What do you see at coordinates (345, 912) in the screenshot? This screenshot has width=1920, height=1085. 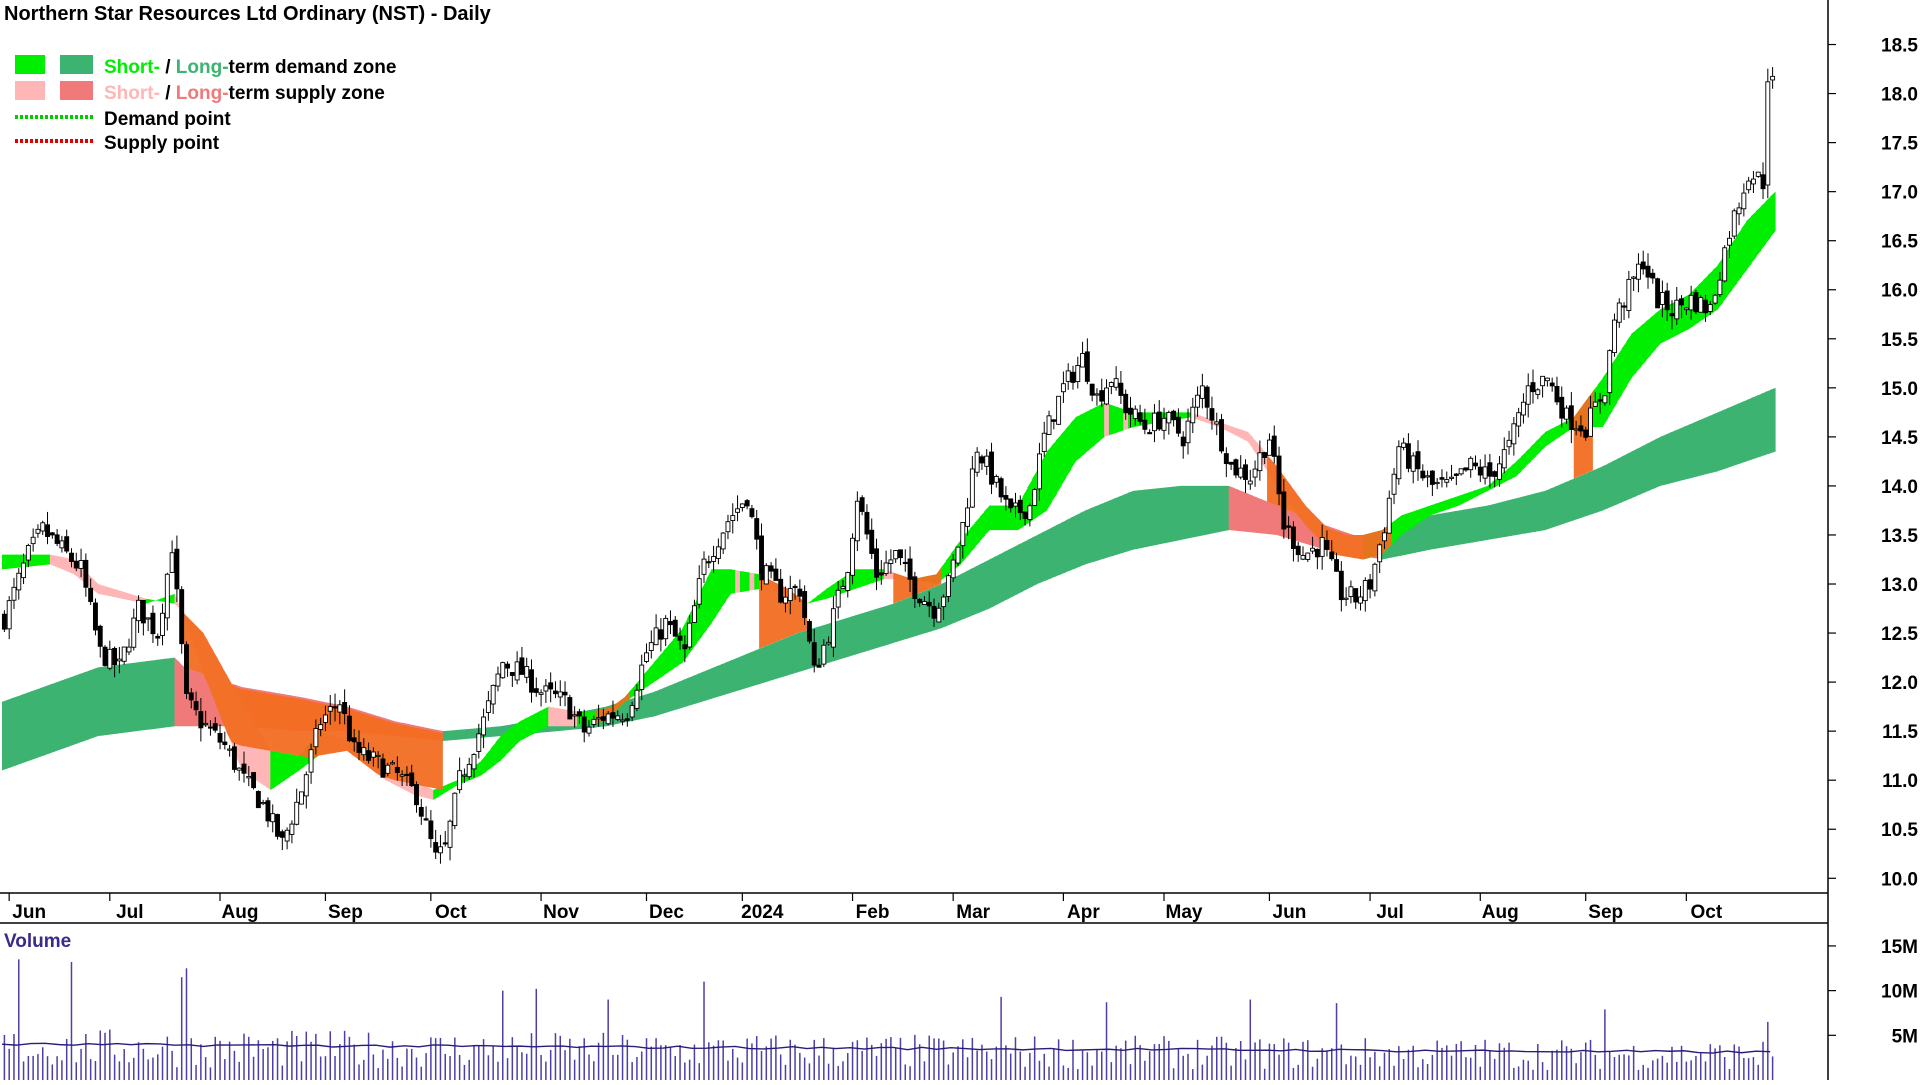 I see `x-tick-label: Sep` at bounding box center [345, 912].